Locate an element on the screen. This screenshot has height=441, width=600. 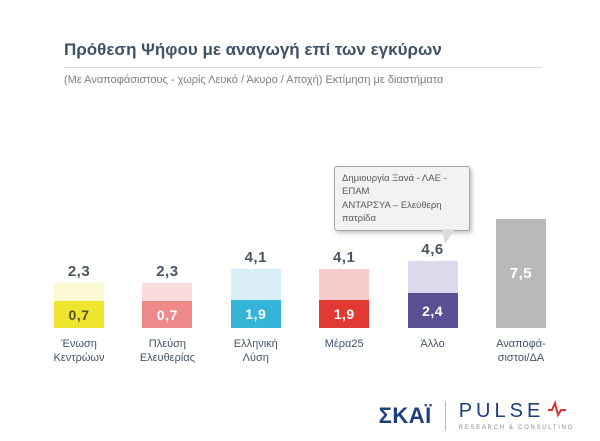
category-label: Πλεύση Ελευθερίας is located at coordinates (167, 351).